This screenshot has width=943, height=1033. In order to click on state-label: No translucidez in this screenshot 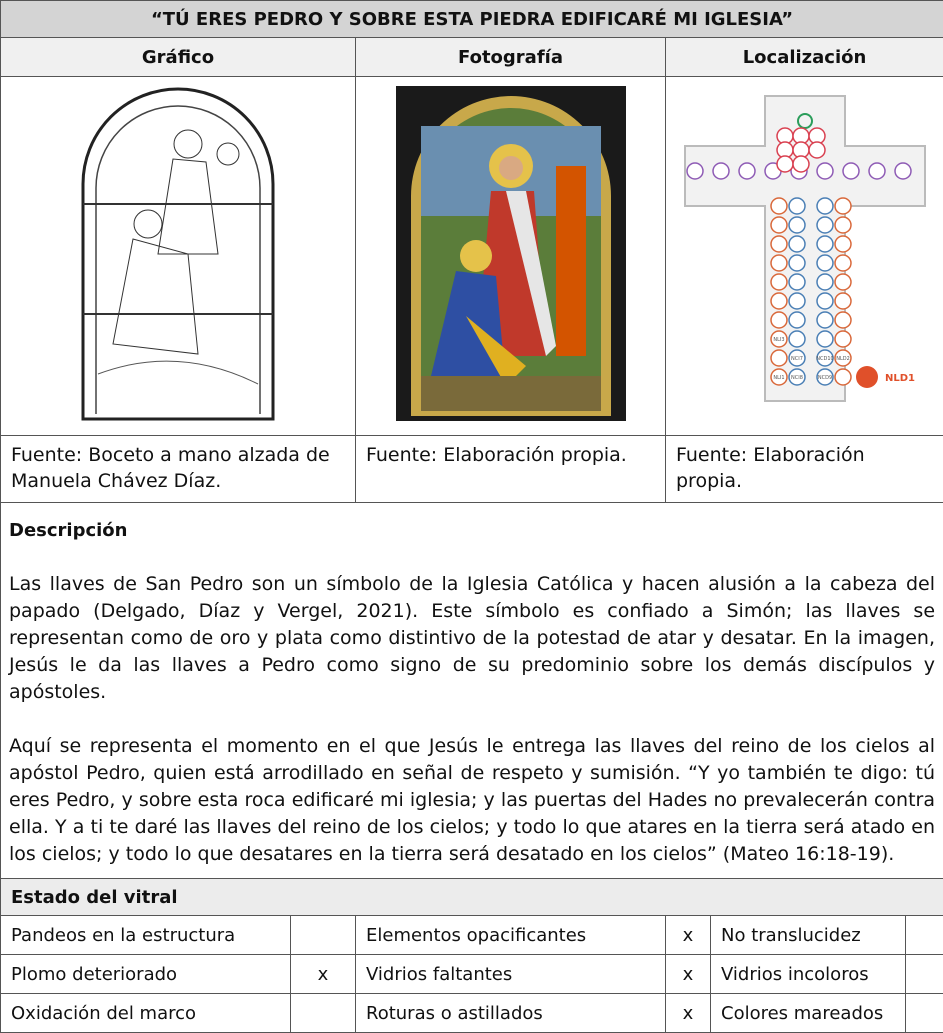, I will do `click(808, 935)`.